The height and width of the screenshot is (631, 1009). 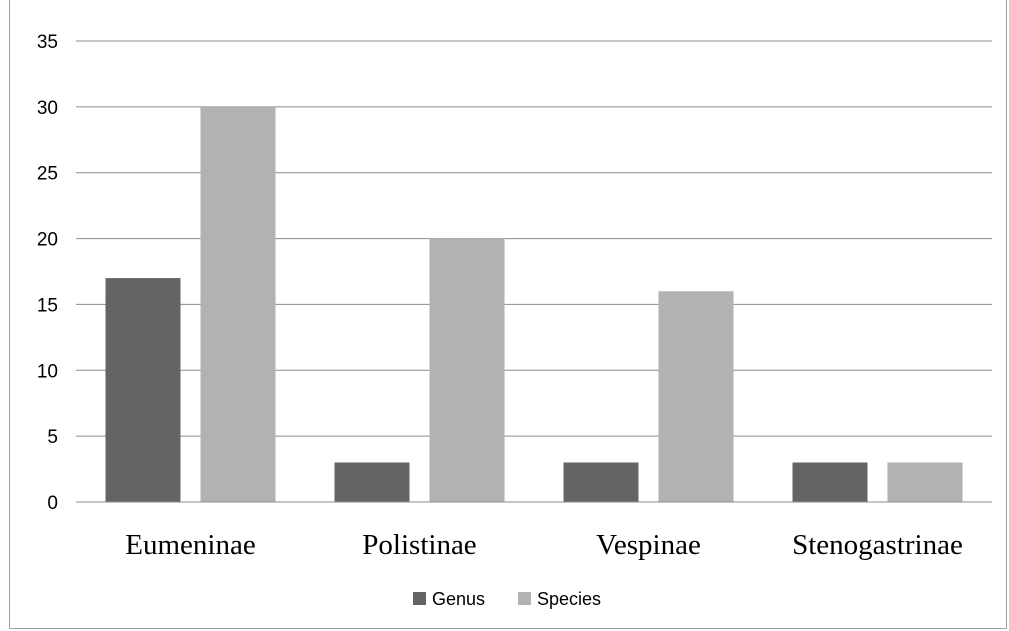 What do you see at coordinates (47, 305) in the screenshot?
I see `y-tick-label: 15` at bounding box center [47, 305].